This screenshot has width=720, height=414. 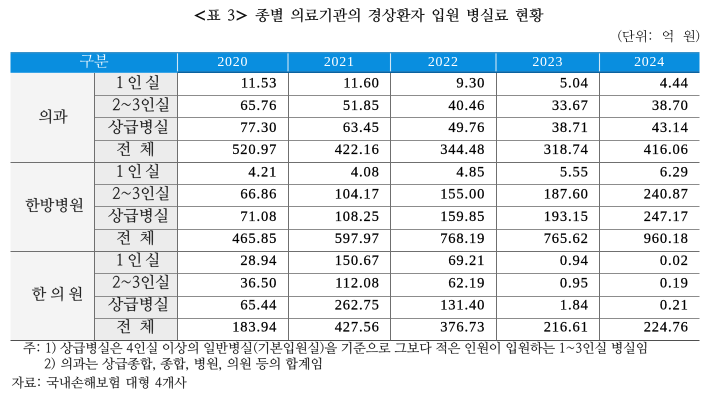 What do you see at coordinates (339, 62) in the screenshot?
I see `svg-text: 2021` at bounding box center [339, 62].